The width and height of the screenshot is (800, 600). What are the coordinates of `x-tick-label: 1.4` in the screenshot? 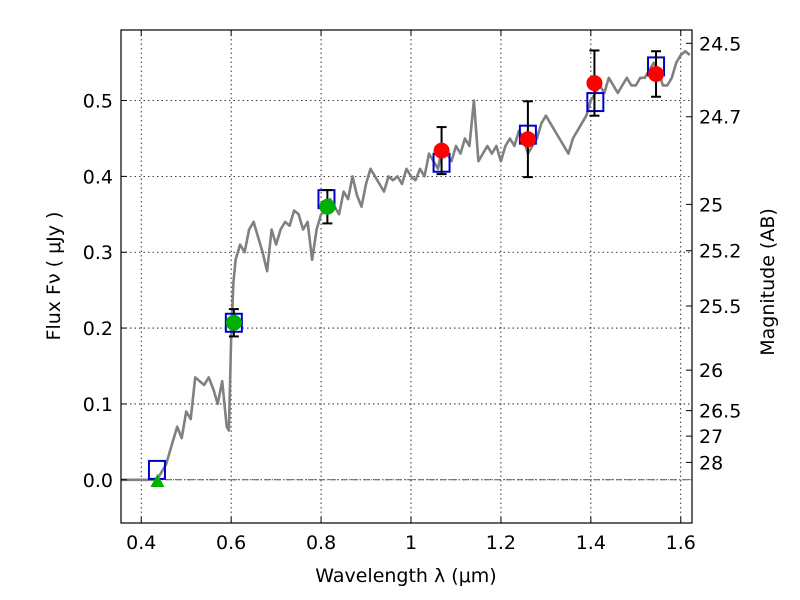 It's located at (591, 543).